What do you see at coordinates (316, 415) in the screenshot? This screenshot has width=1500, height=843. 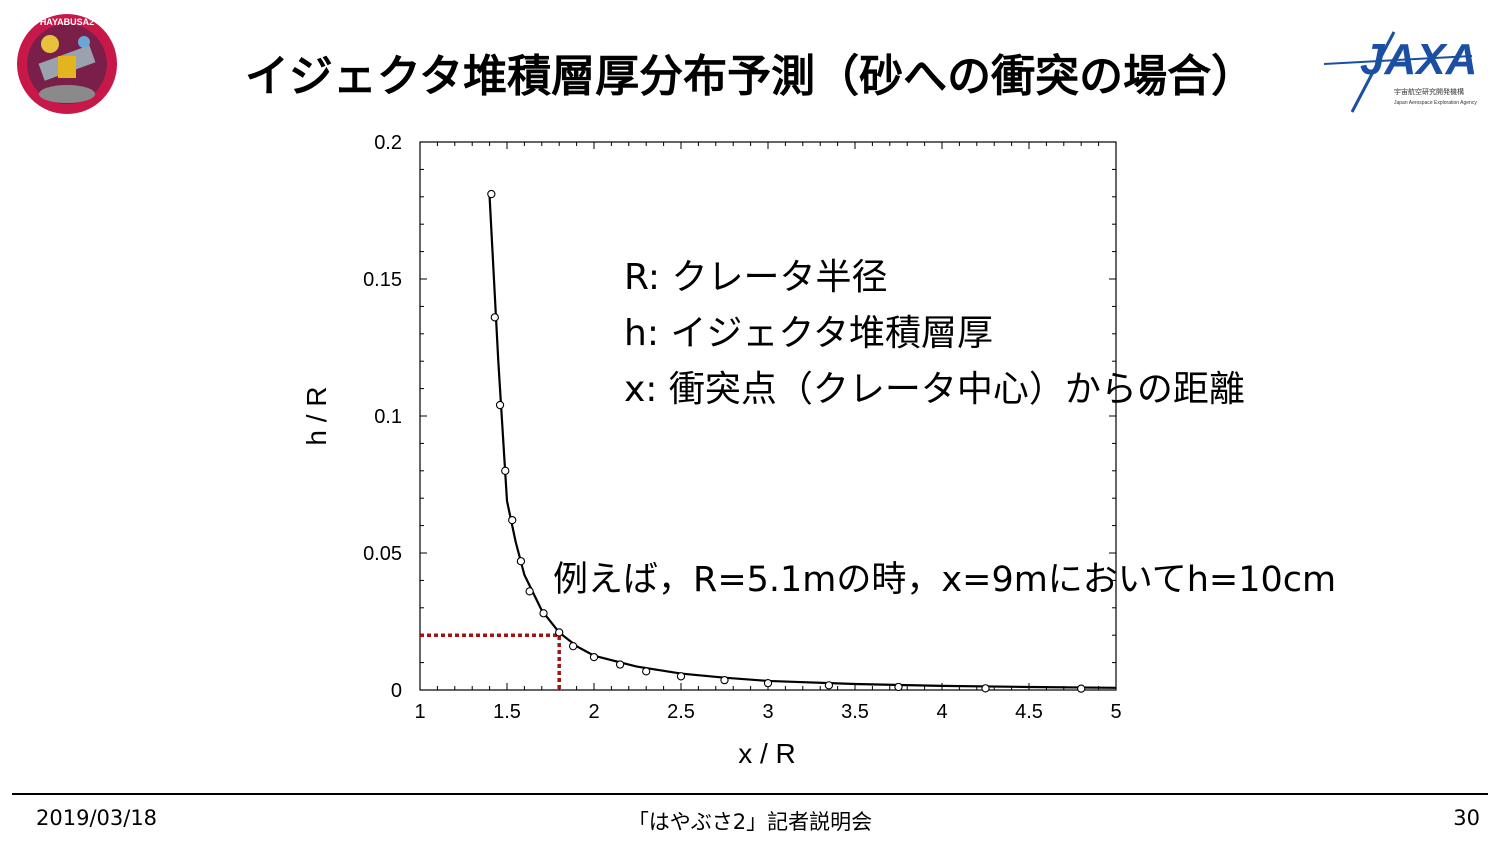 I see `y-axis-title: h / R` at bounding box center [316, 415].